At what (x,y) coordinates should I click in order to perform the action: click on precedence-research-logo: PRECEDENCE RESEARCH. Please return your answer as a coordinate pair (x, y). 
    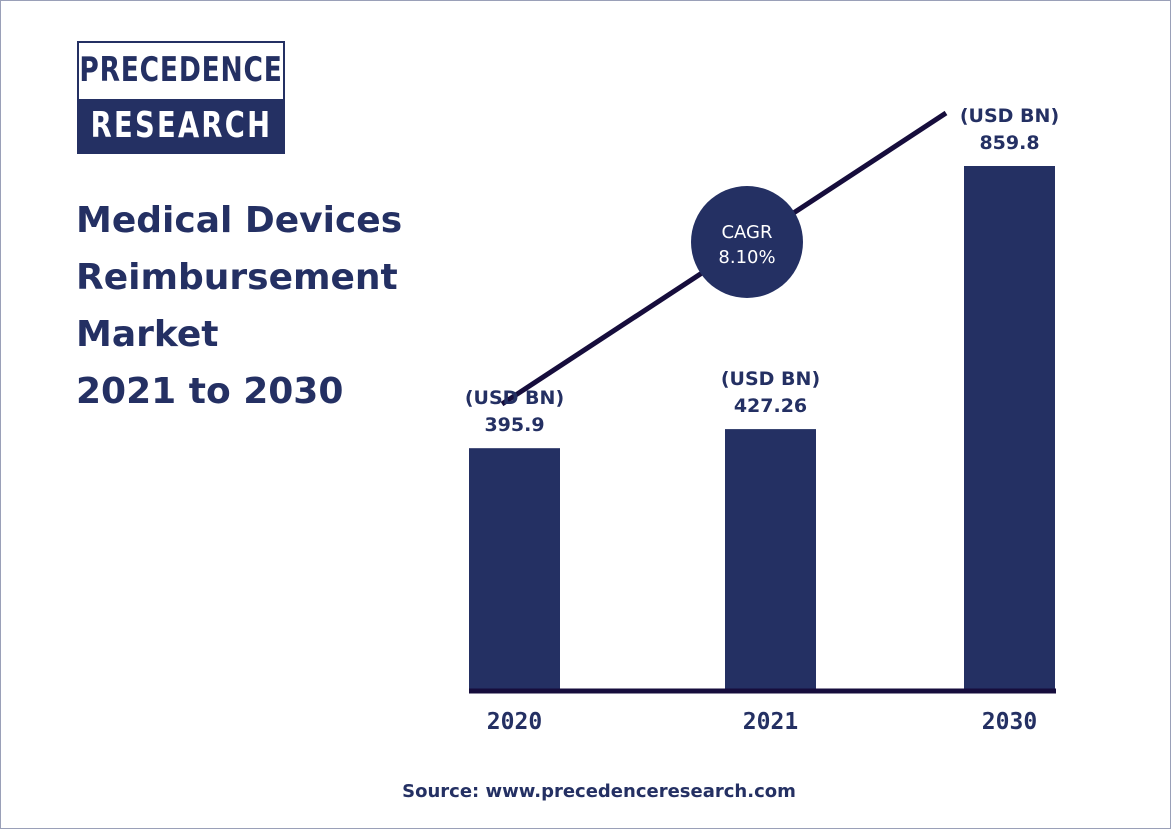
    Looking at the image, I should click on (181, 97).